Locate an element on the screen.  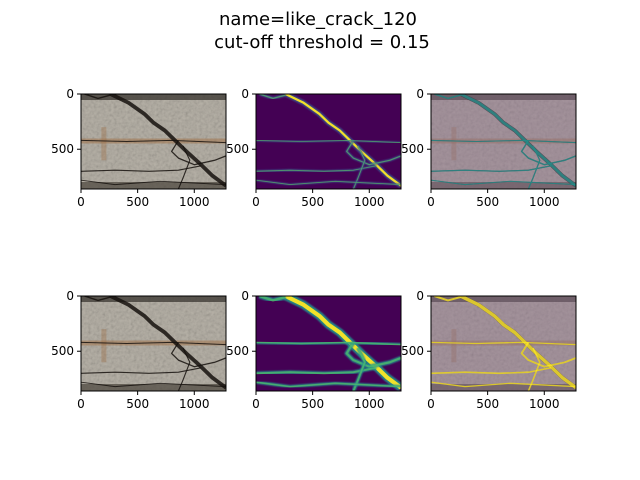
panel-overlay-3: 0 500 1000 0 500 is located at coordinates (489, 148).